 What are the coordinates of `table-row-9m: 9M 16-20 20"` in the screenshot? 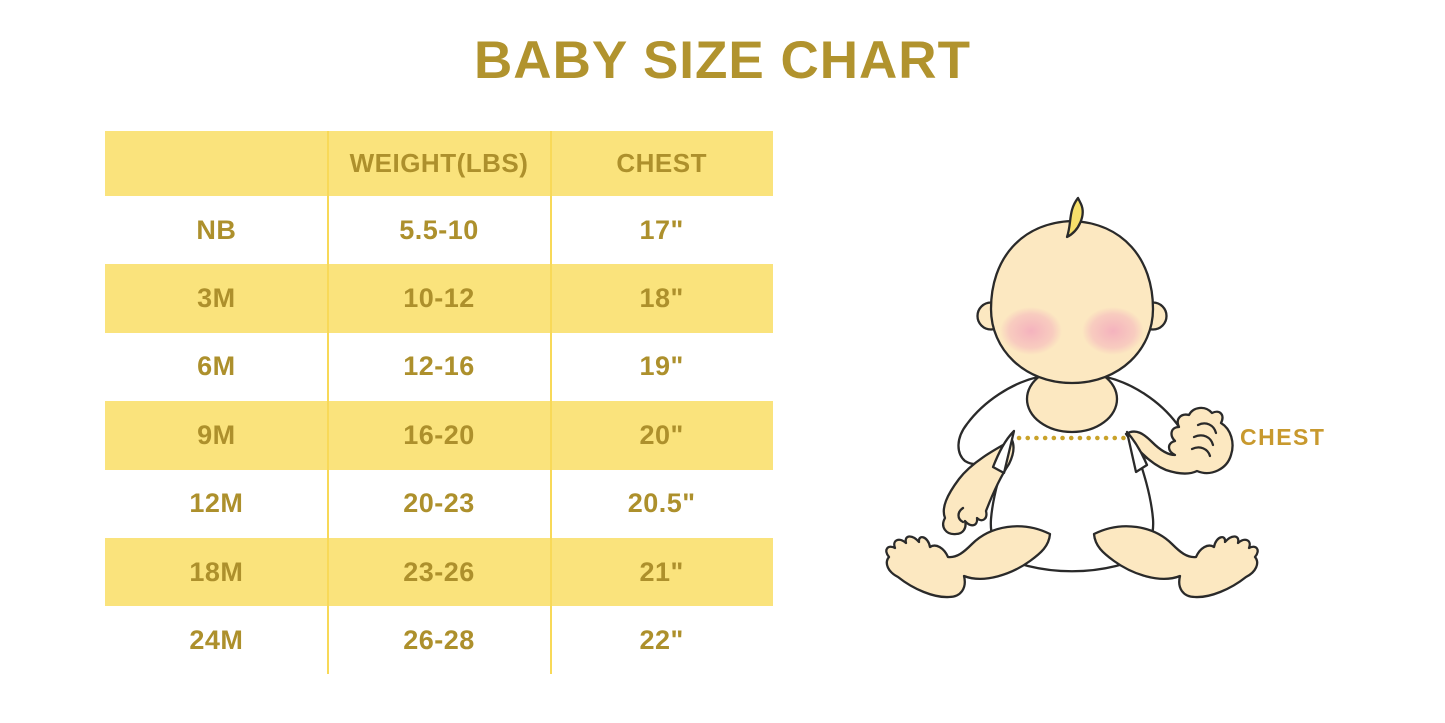 It's located at (439, 435).